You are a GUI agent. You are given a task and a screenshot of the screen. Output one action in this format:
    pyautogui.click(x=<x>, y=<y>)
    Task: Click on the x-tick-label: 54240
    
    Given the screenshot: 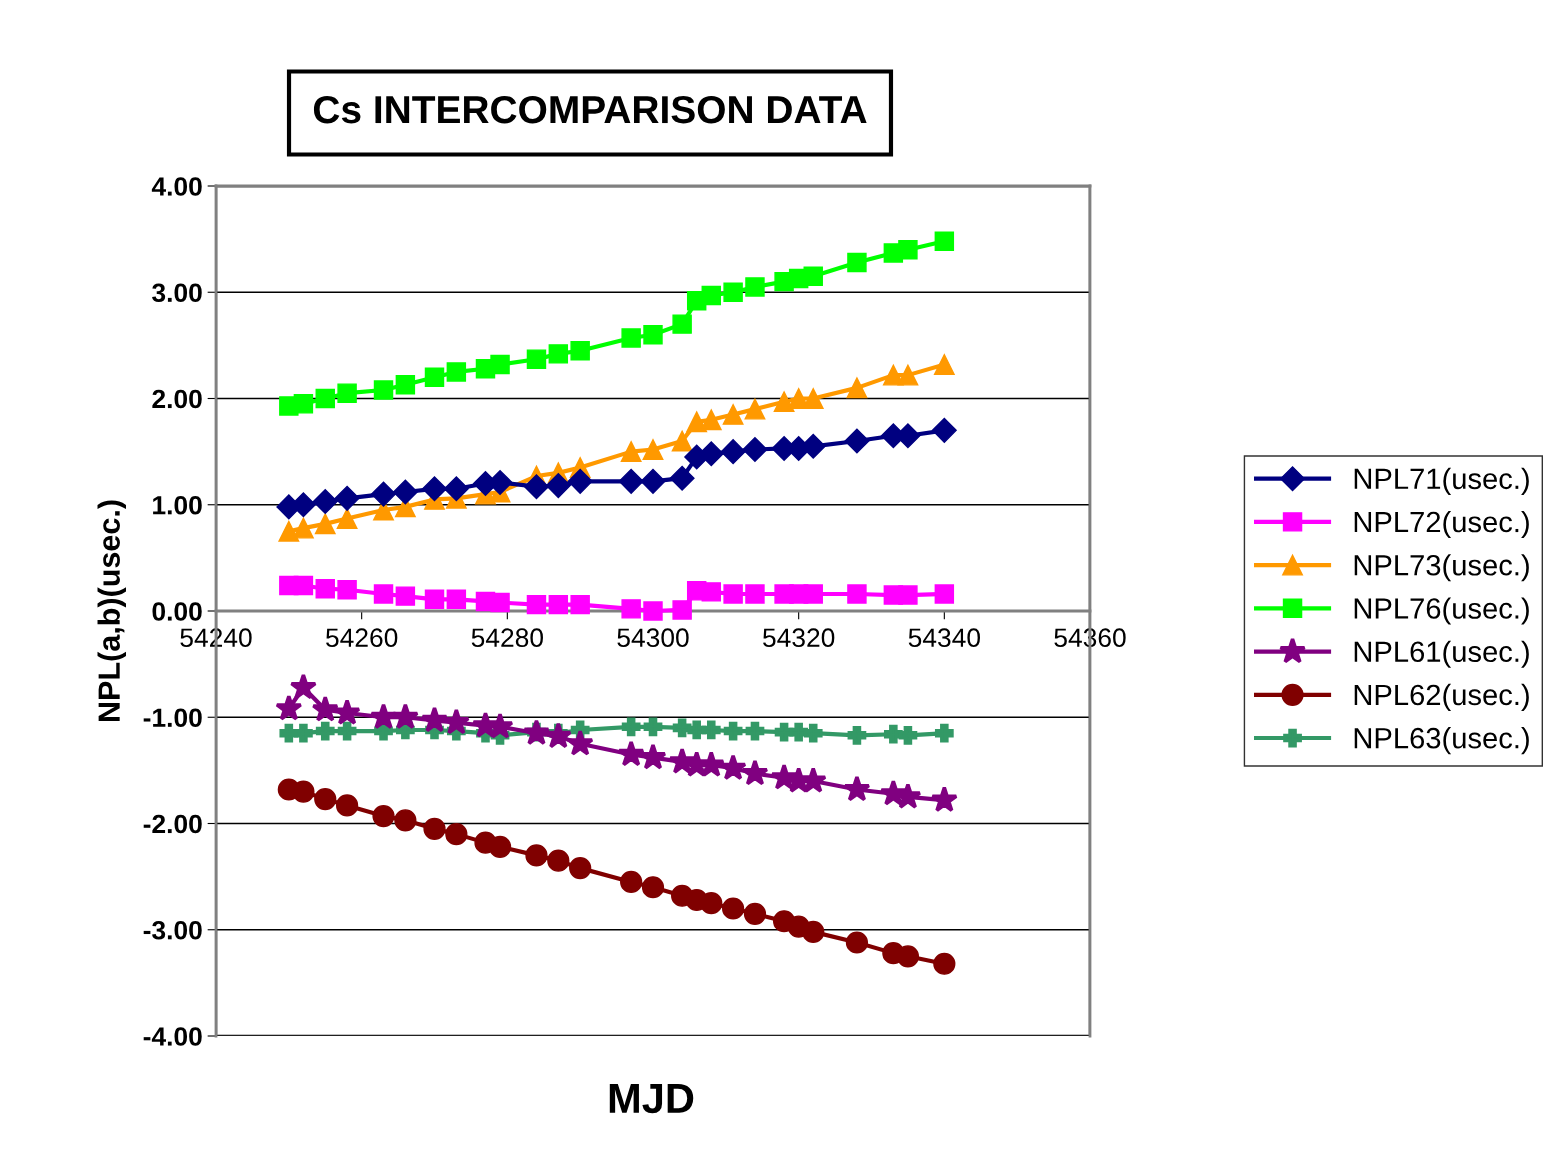 What is the action you would take?
    pyautogui.click(x=216, y=638)
    